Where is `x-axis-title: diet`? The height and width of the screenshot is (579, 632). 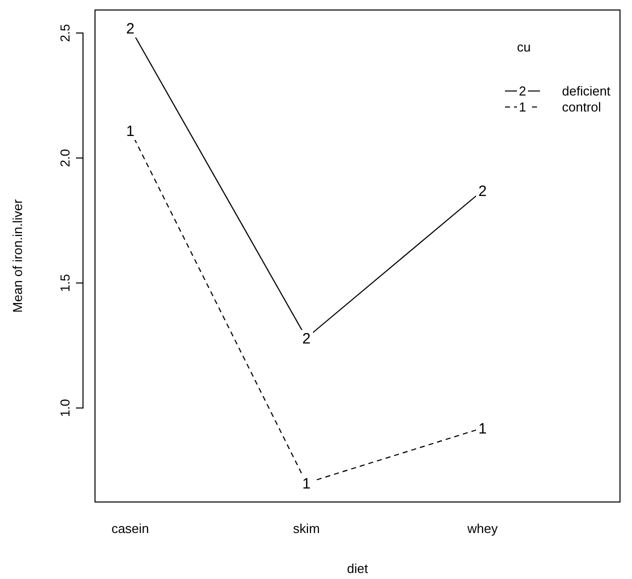 x-axis-title: diet is located at coordinates (357, 568).